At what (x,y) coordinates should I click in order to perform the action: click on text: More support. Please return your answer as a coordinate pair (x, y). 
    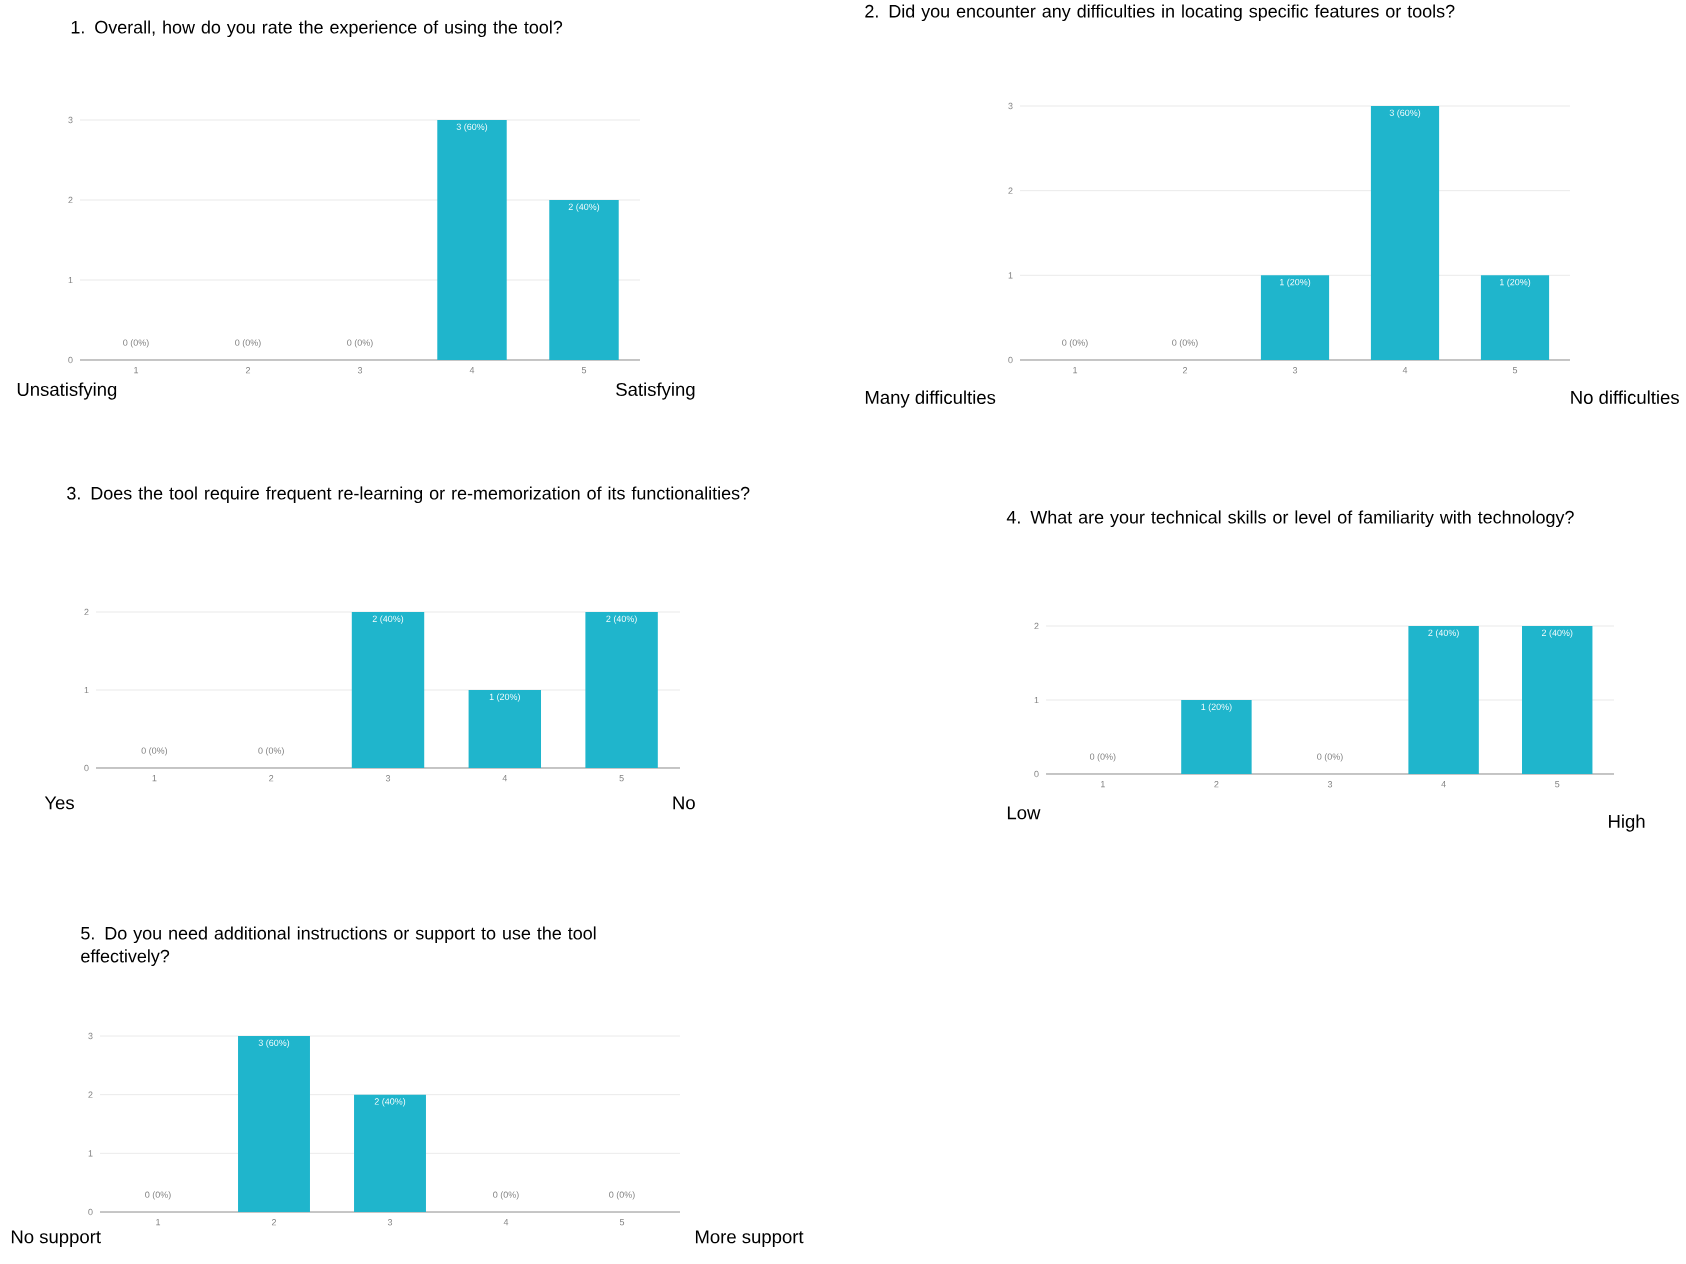
    Looking at the image, I should click on (749, 1238).